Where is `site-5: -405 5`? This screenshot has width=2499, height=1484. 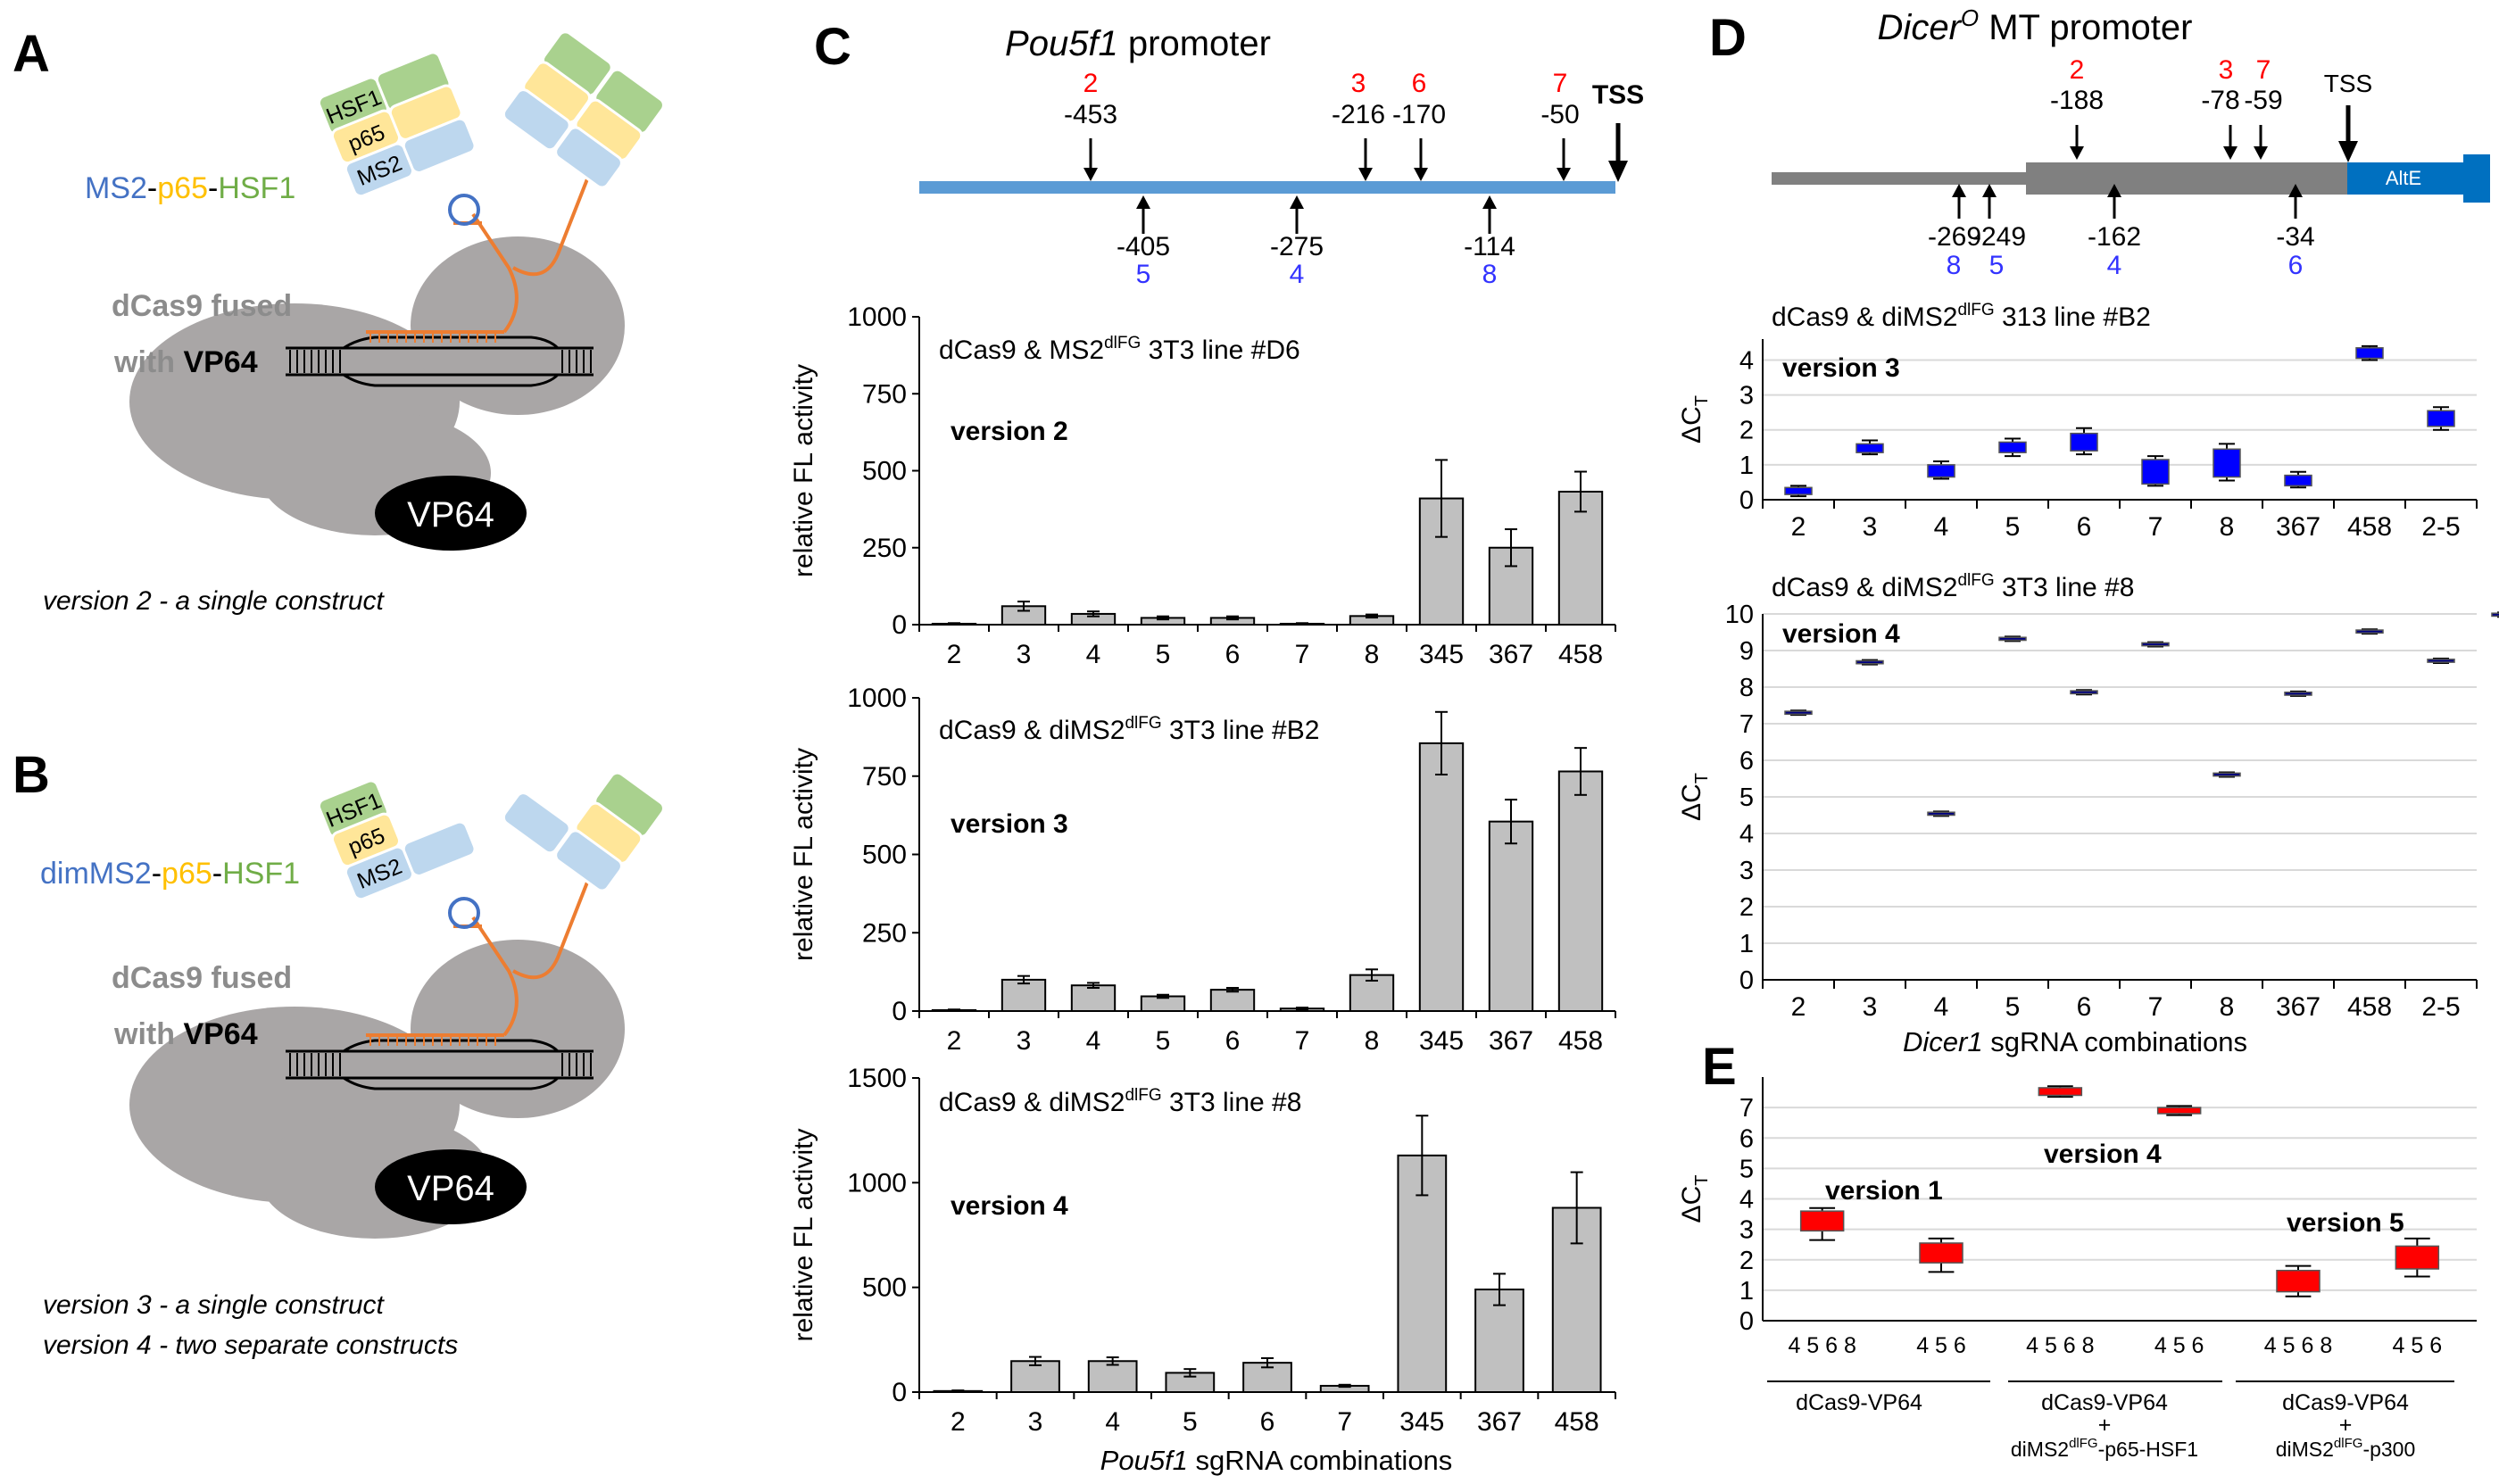
site-5: -405 5 is located at coordinates (1143, 242).